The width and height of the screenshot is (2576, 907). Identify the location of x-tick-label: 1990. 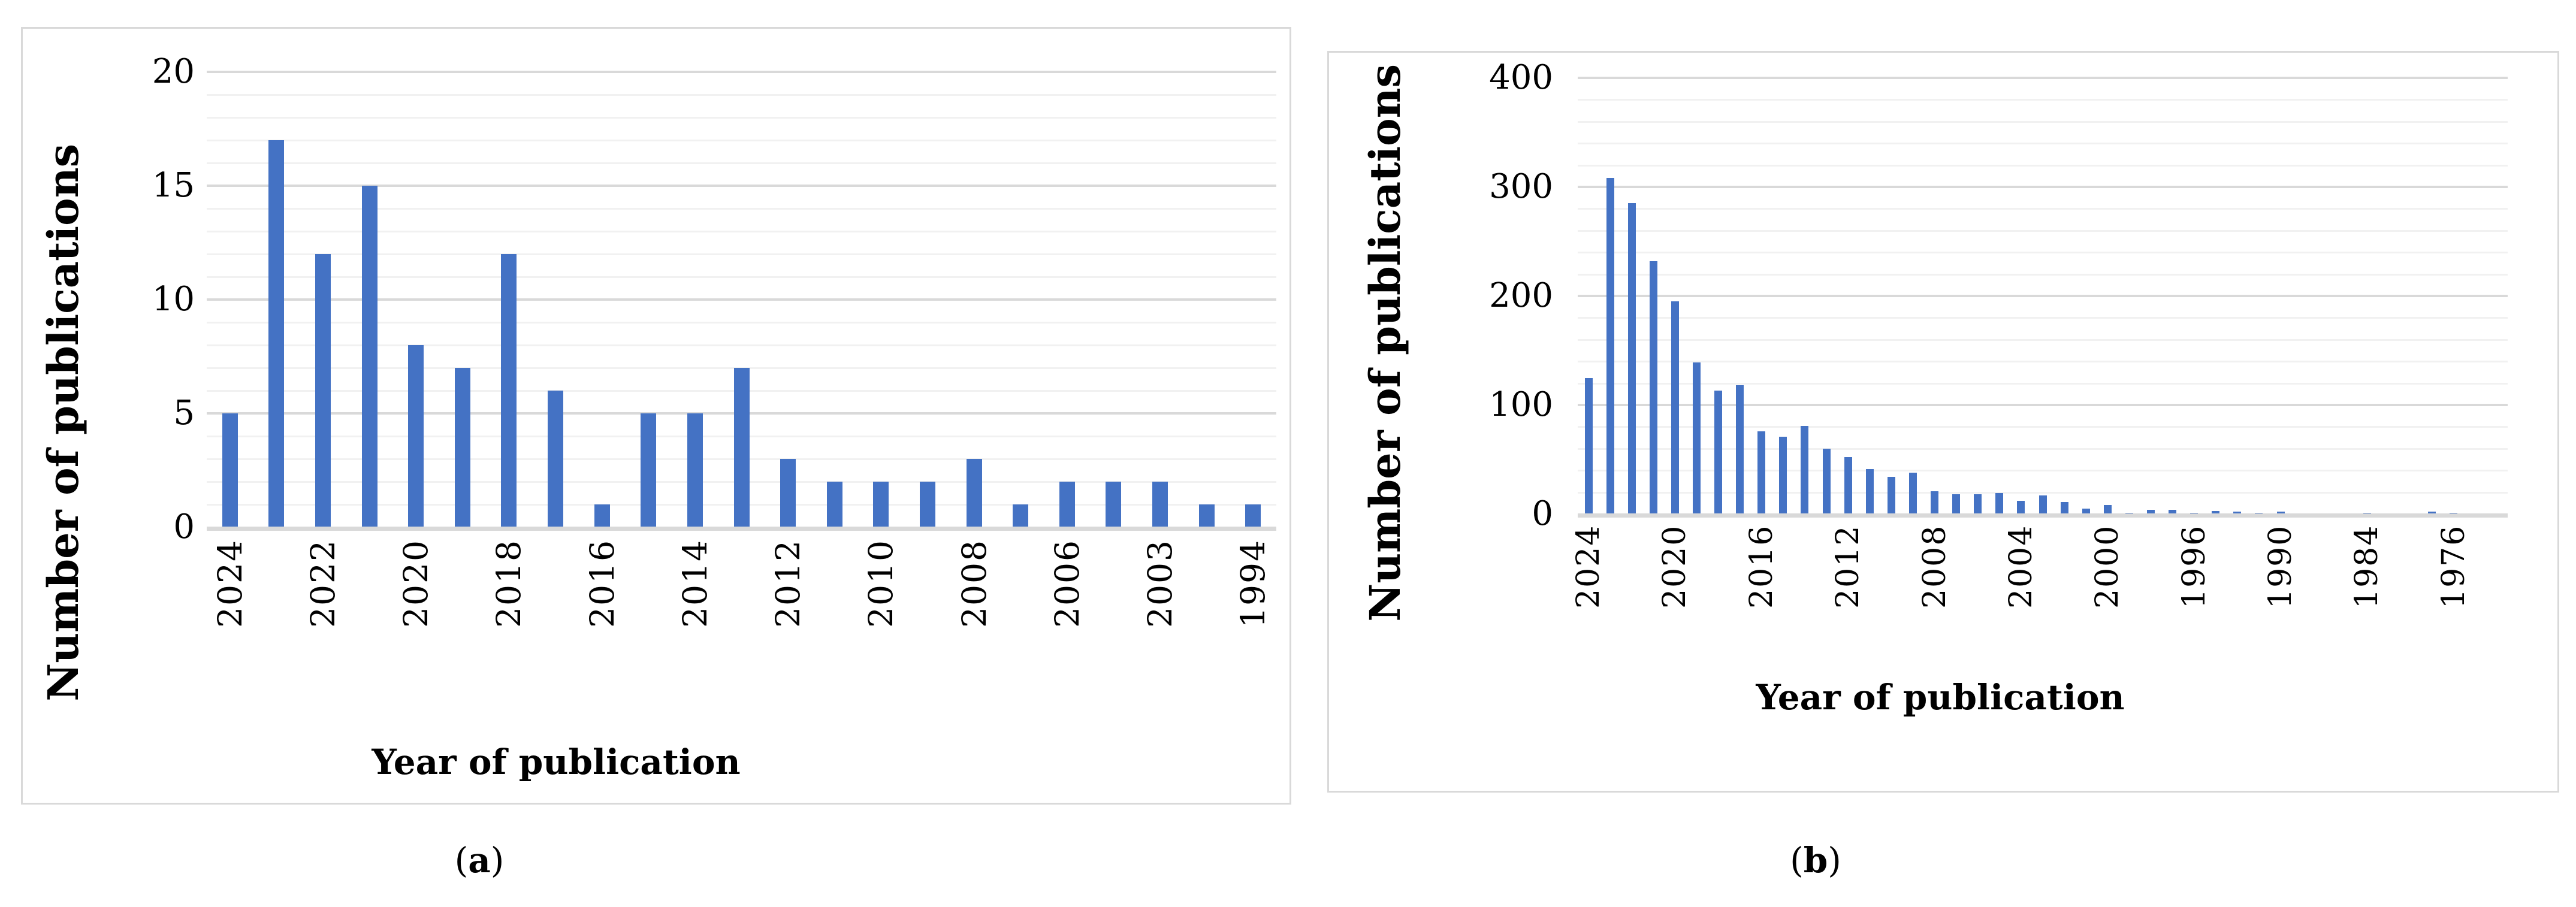
(2281, 567).